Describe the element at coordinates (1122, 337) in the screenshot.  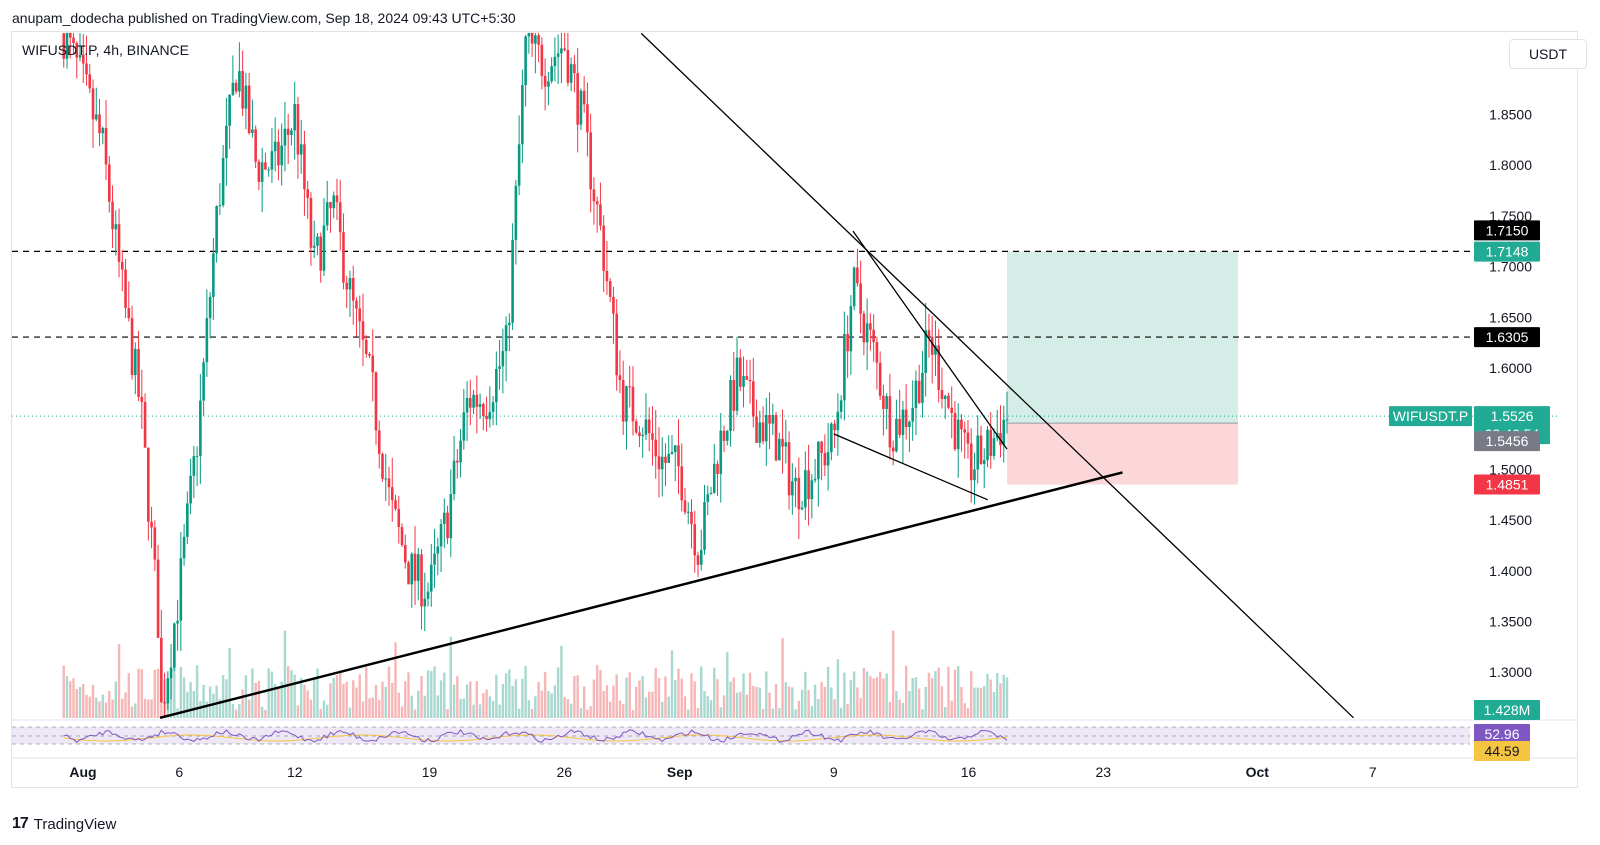
I see `target-zone` at that location.